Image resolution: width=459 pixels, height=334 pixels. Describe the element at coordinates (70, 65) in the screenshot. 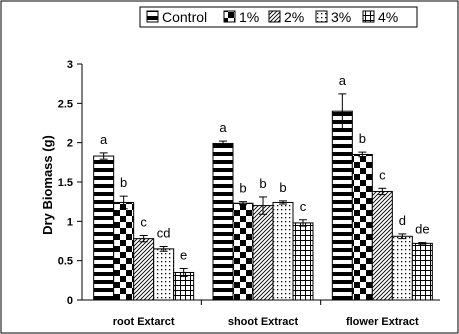

I see `y-tick-label: 3` at that location.